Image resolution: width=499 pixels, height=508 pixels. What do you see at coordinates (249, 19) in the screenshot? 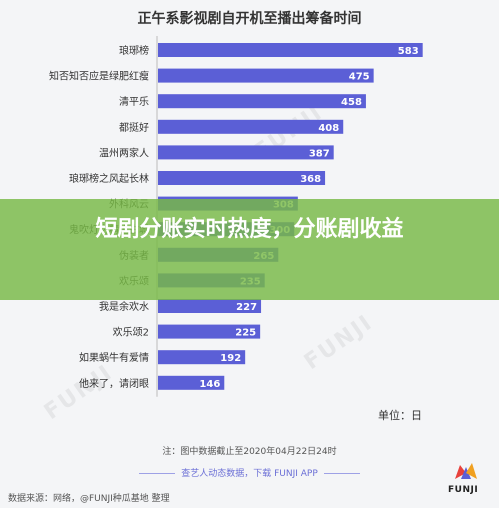
I see `chart-title: 正午系影视剧自开机至播出筹备时间` at bounding box center [249, 19].